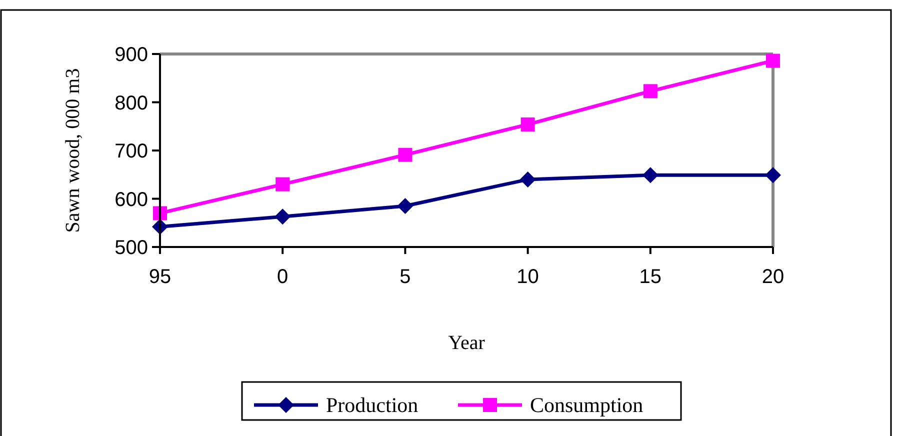 This screenshot has width=905, height=436. Describe the element at coordinates (131, 55) in the screenshot. I see `y-tick-label: 900` at that location.